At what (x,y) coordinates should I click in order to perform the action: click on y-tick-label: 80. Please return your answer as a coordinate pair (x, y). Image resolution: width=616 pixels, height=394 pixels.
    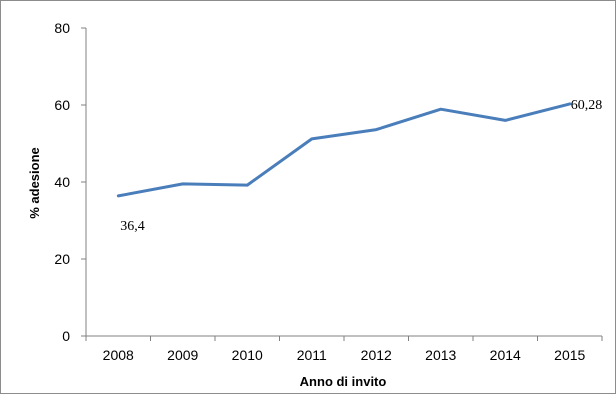
    Looking at the image, I should click on (62, 28).